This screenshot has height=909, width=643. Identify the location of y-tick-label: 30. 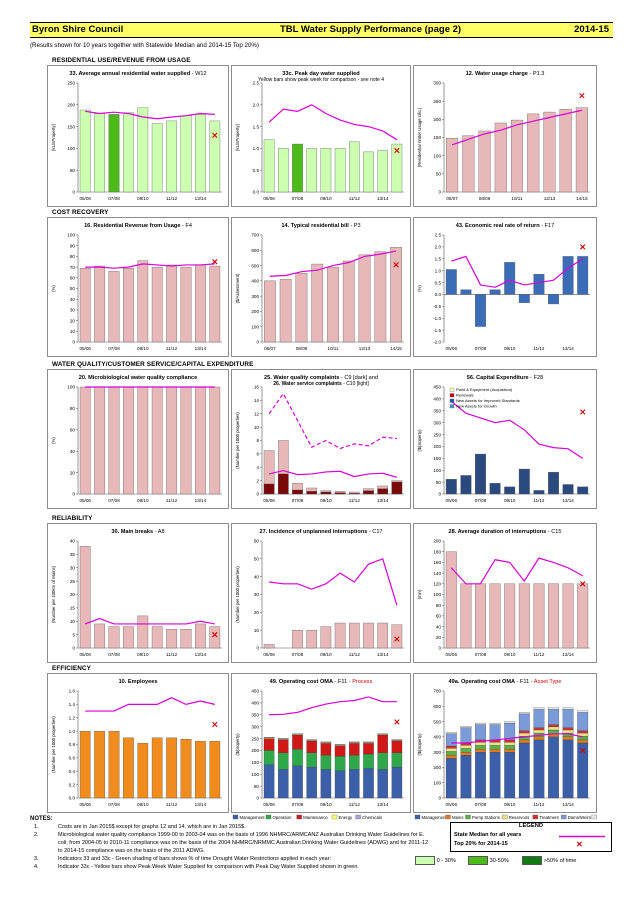
(73, 310).